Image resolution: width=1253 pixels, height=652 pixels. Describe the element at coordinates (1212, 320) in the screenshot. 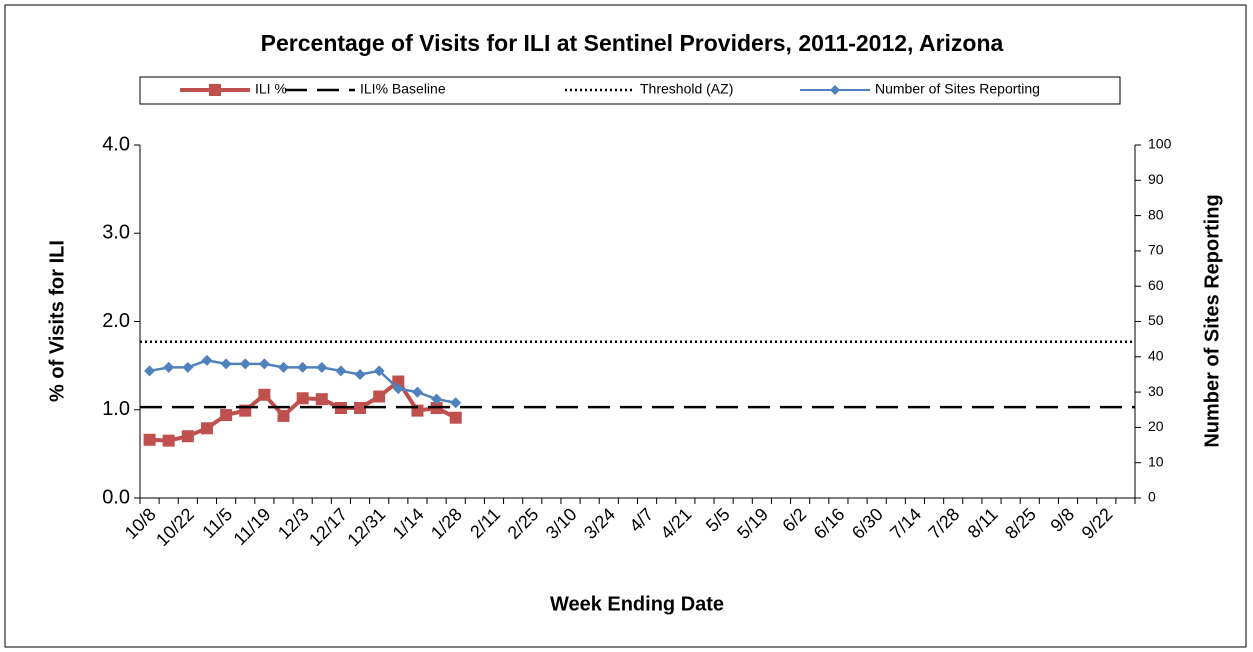

I see `y2-axis-label: Number of Sites Reporting` at that location.